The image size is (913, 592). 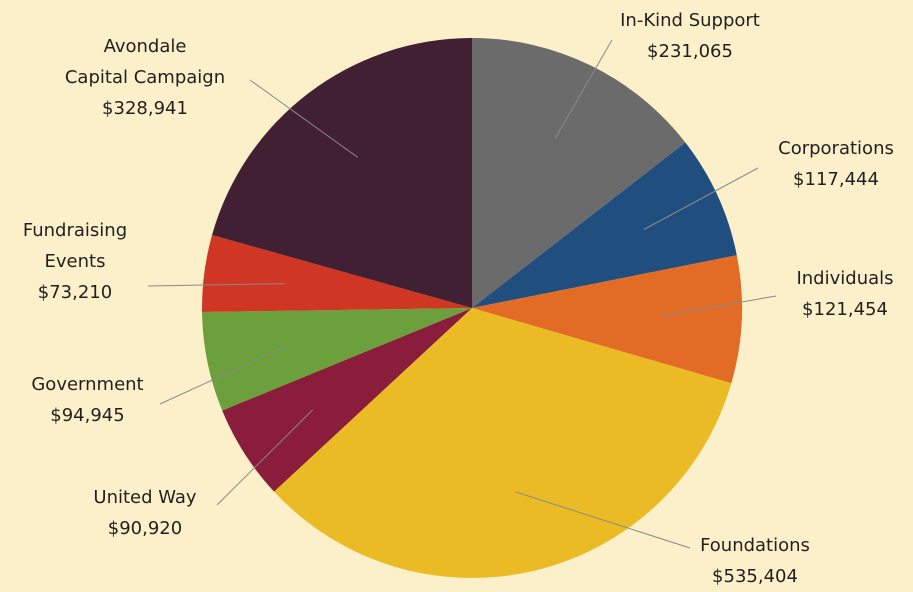 What do you see at coordinates (845, 309) in the screenshot?
I see `label-individuals-value: $121,454` at bounding box center [845, 309].